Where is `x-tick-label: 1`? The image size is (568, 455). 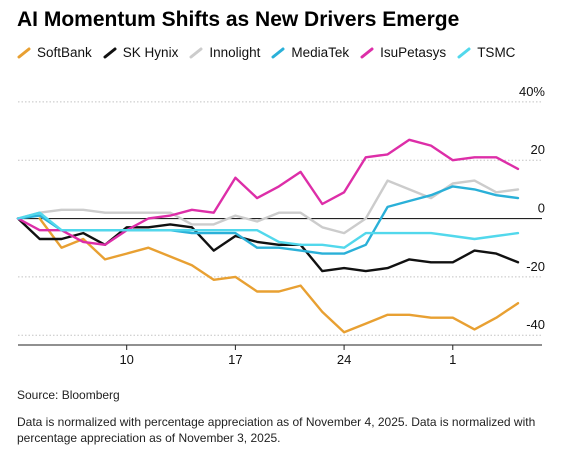 x-tick-label: 1 is located at coordinates (452, 359).